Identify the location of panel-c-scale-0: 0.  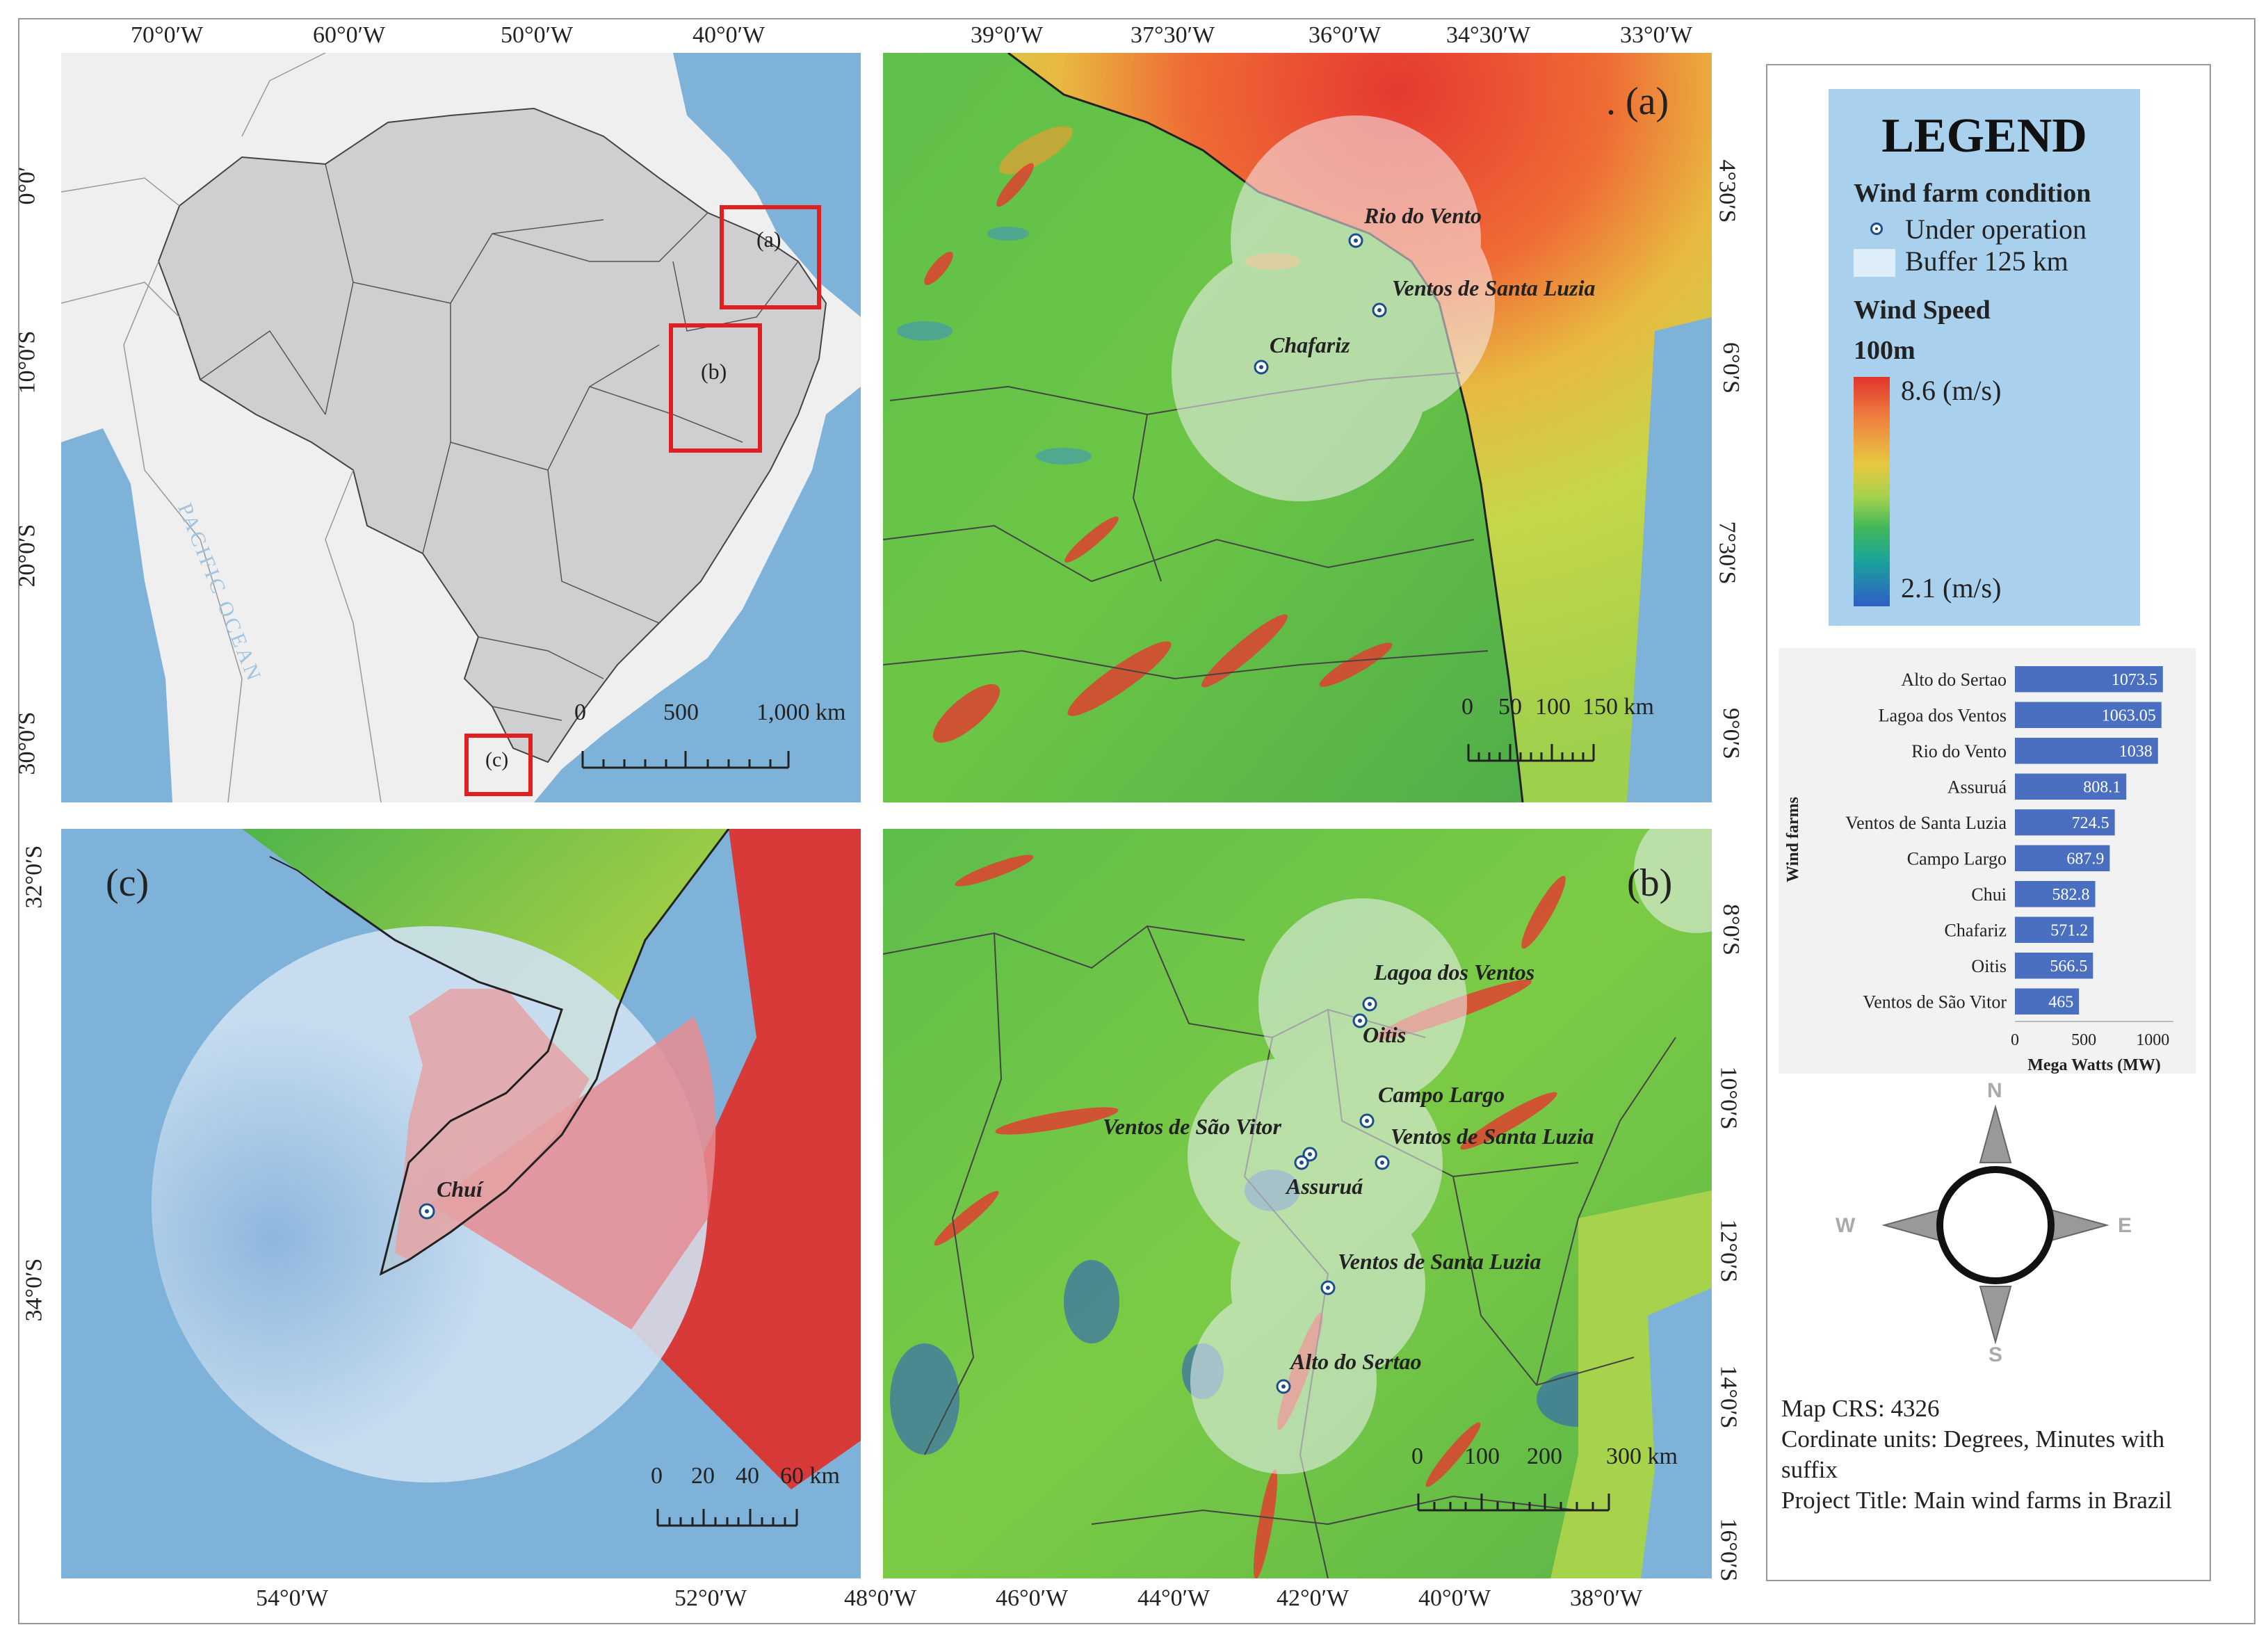
(657, 1476).